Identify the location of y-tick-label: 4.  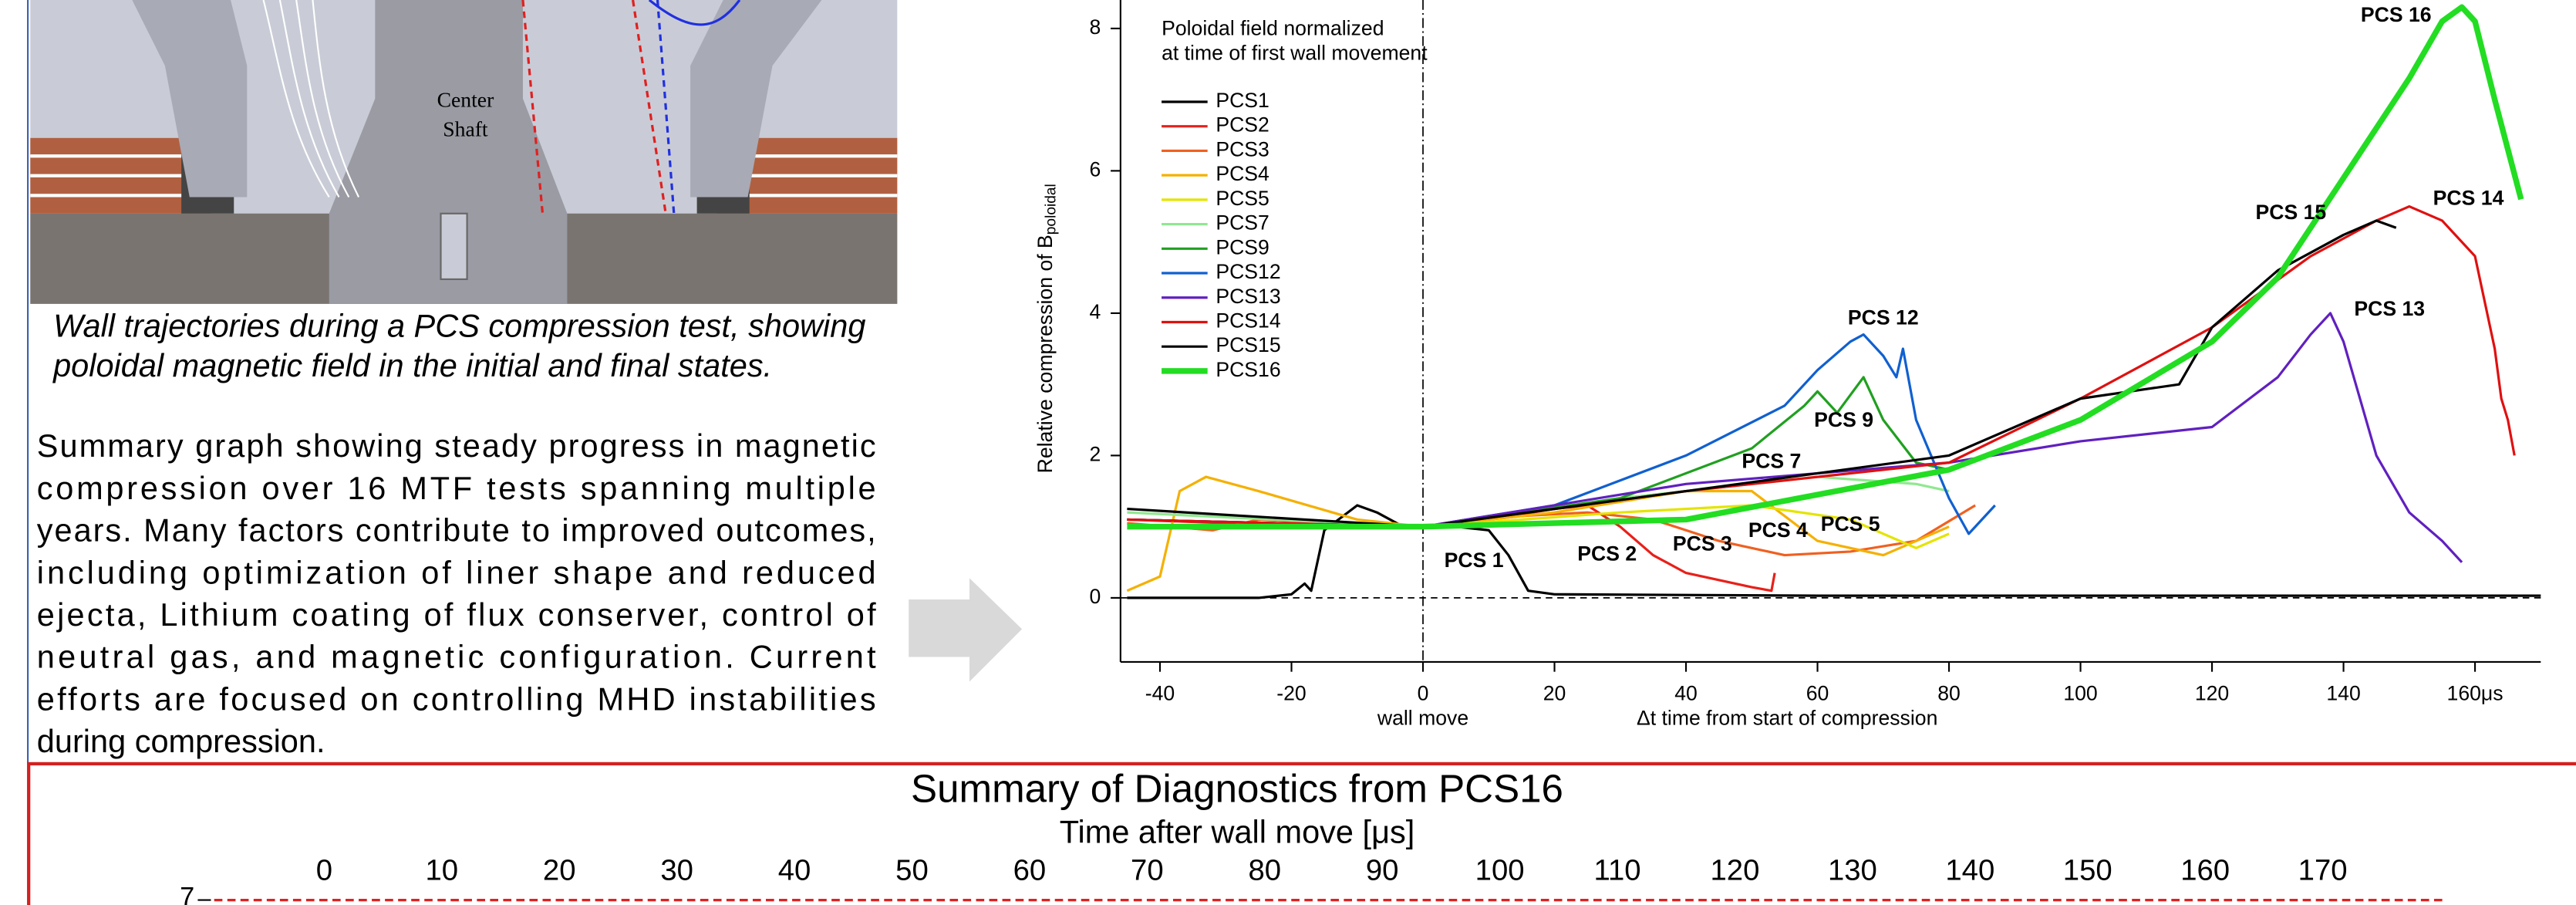
(1095, 311).